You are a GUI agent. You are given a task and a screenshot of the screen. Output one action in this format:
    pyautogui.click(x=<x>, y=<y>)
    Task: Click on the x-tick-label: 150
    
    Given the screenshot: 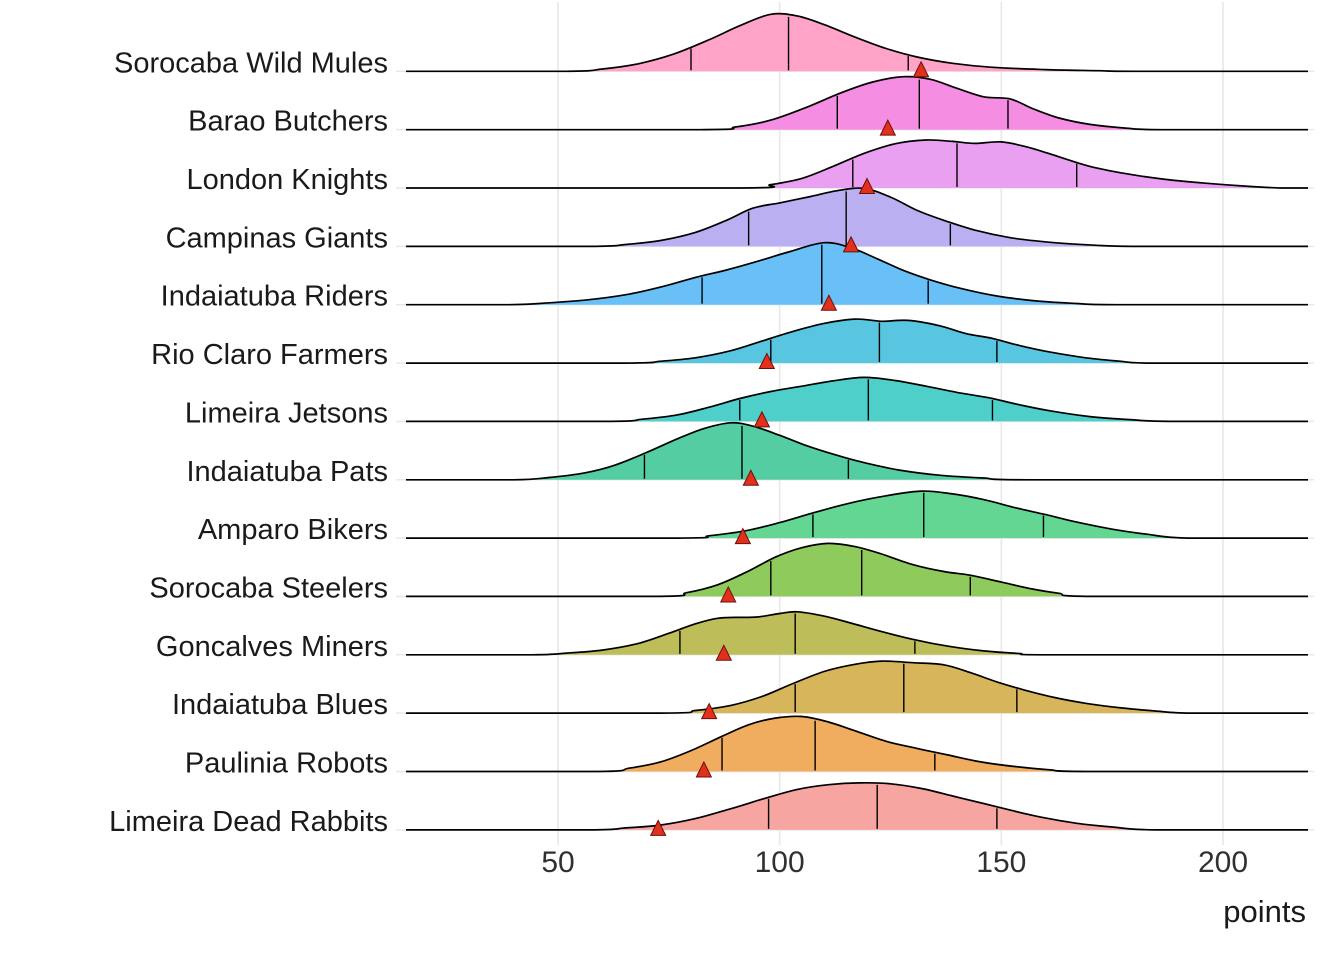 What is the action you would take?
    pyautogui.click(x=1001, y=862)
    